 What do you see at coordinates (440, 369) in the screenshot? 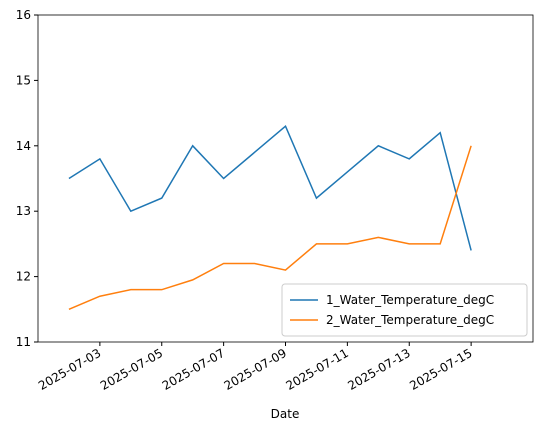
I see `x-tick-label: 2025-07-15` at bounding box center [440, 369].